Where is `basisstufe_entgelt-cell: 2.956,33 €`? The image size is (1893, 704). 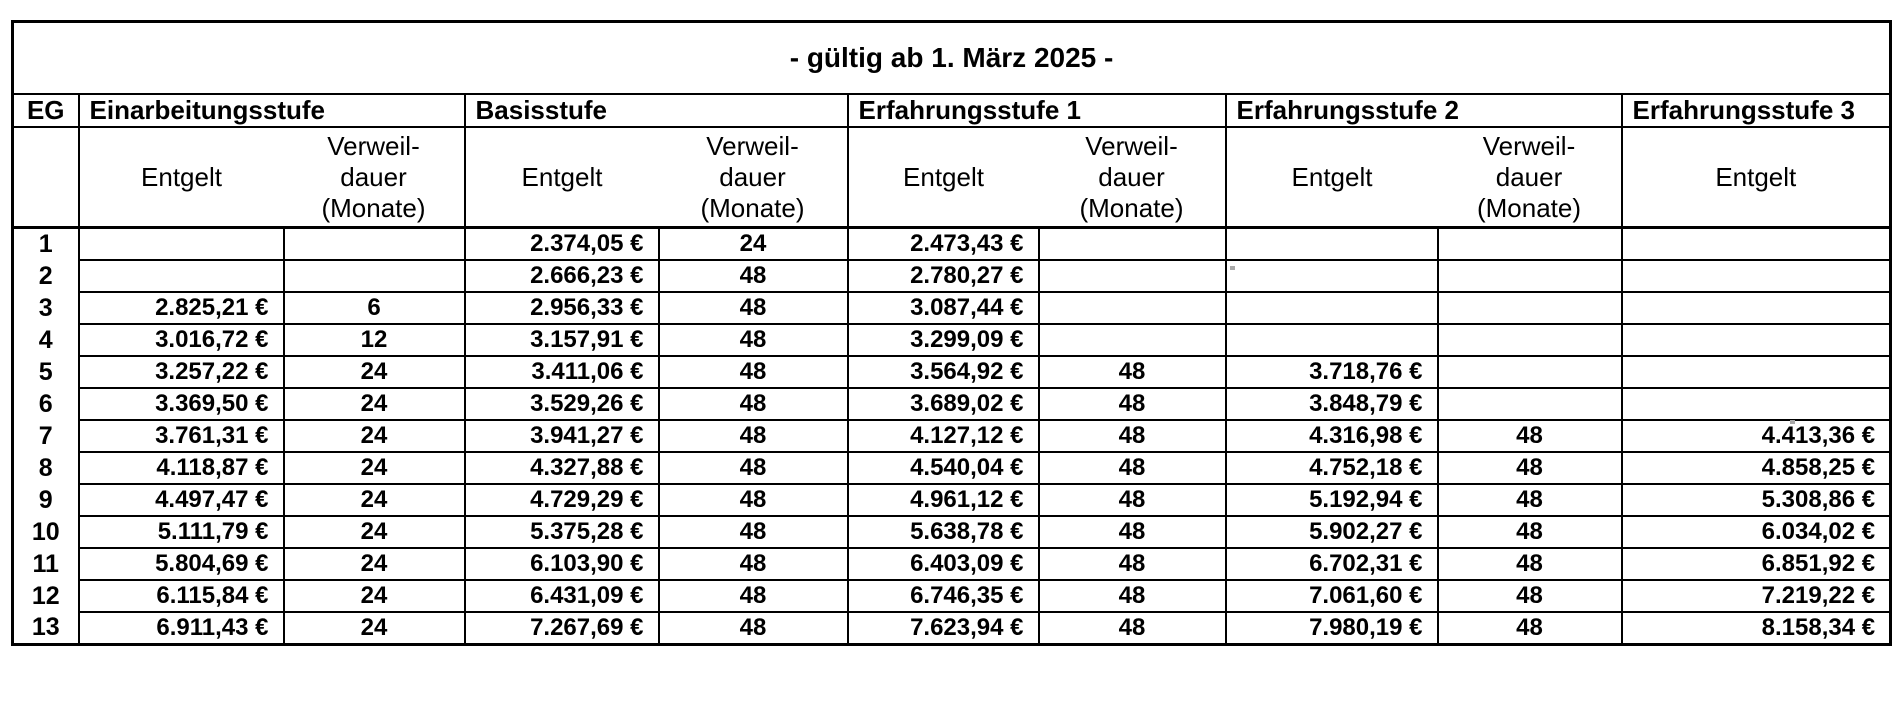 basisstufe_entgelt-cell: 2.956,33 € is located at coordinates (561, 308).